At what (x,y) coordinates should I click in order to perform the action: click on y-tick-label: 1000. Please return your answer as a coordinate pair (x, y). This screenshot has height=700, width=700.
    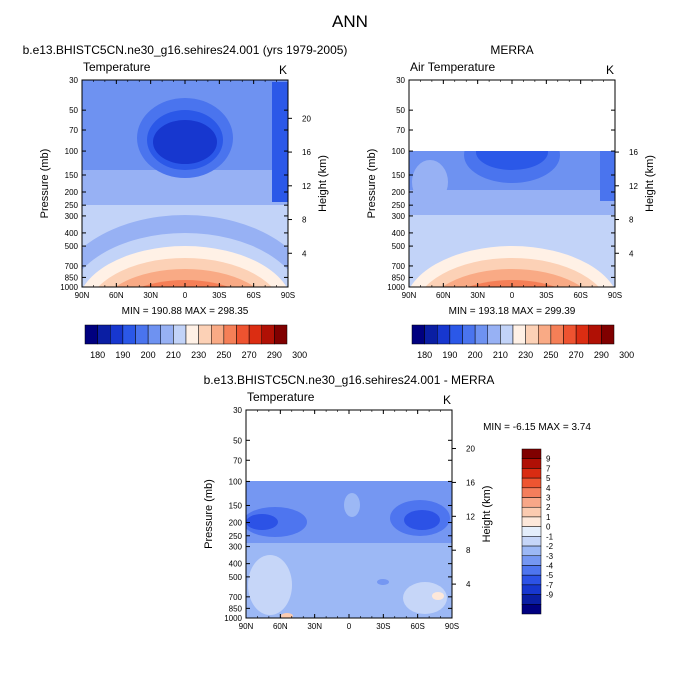
    Looking at the image, I should click on (69, 287).